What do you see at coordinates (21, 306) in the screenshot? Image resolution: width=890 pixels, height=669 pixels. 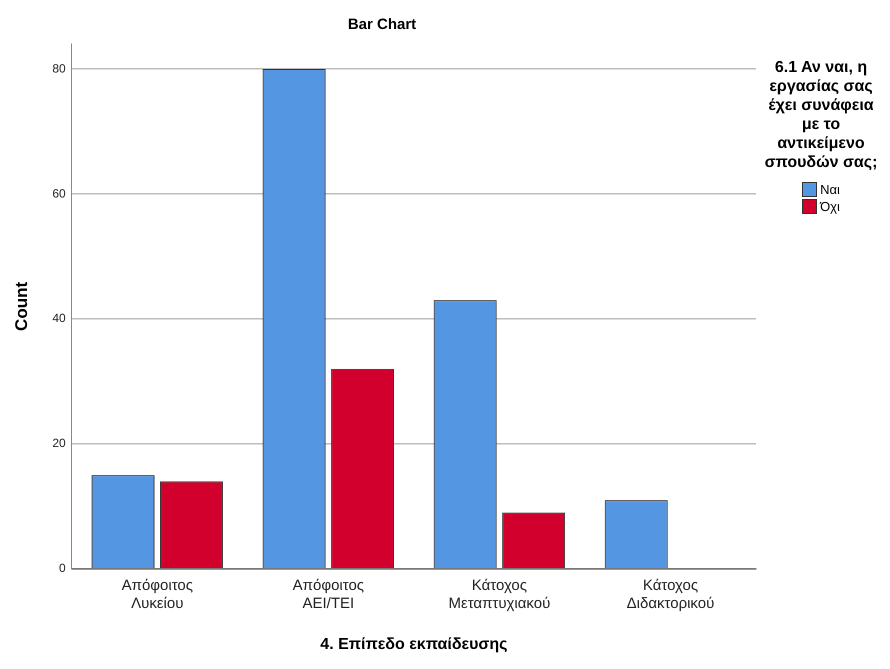 I see `y-axis-title: Count` at bounding box center [21, 306].